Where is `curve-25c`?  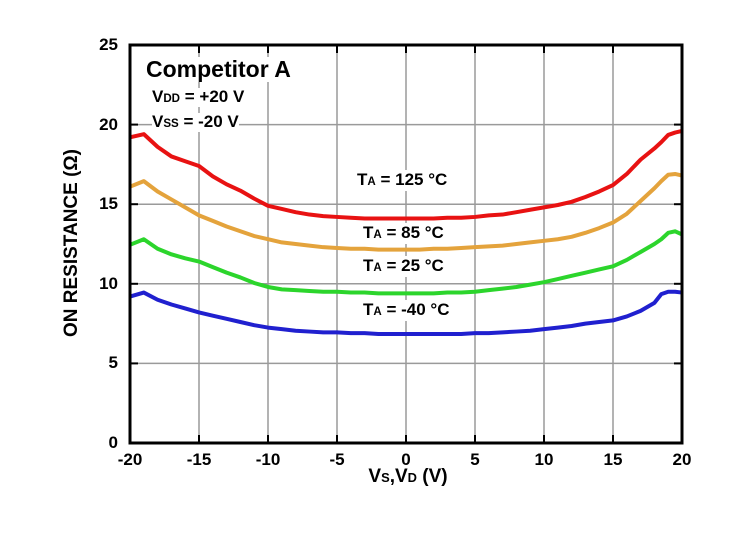
curve-25c is located at coordinates (406, 262).